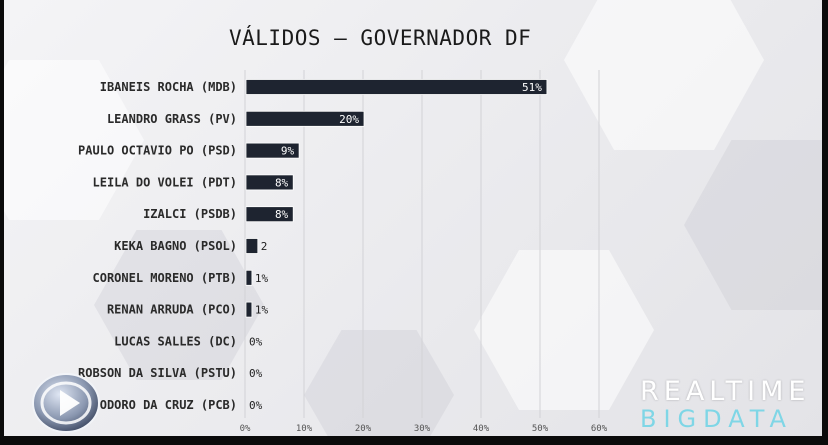  What do you see at coordinates (599, 429) in the screenshot?
I see `x-tick-label: 60%` at bounding box center [599, 429].